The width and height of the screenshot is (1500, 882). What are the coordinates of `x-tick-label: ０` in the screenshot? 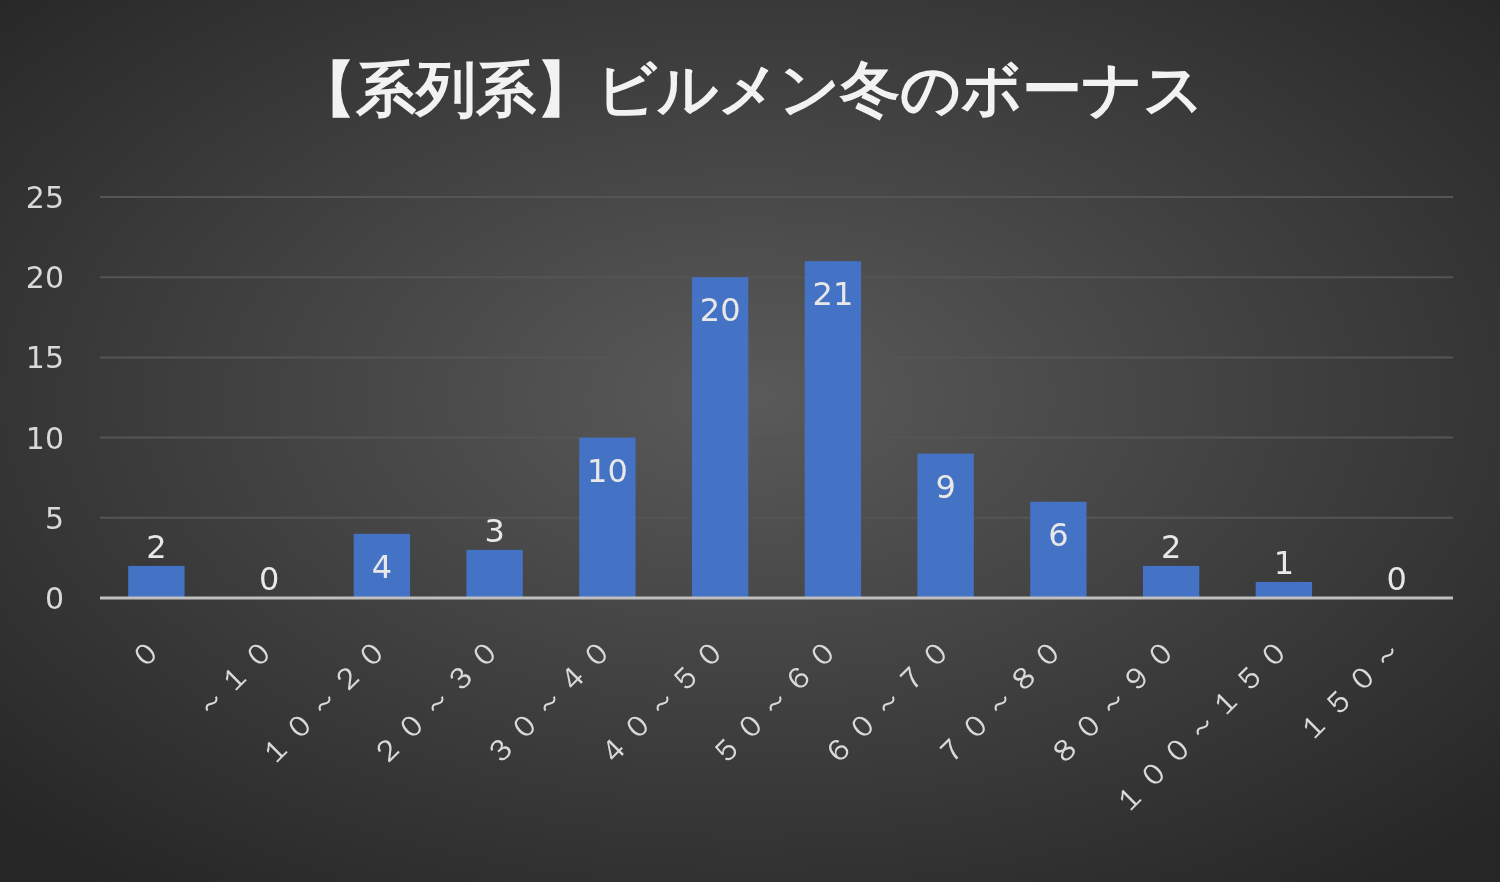 It's located at (147, 652).